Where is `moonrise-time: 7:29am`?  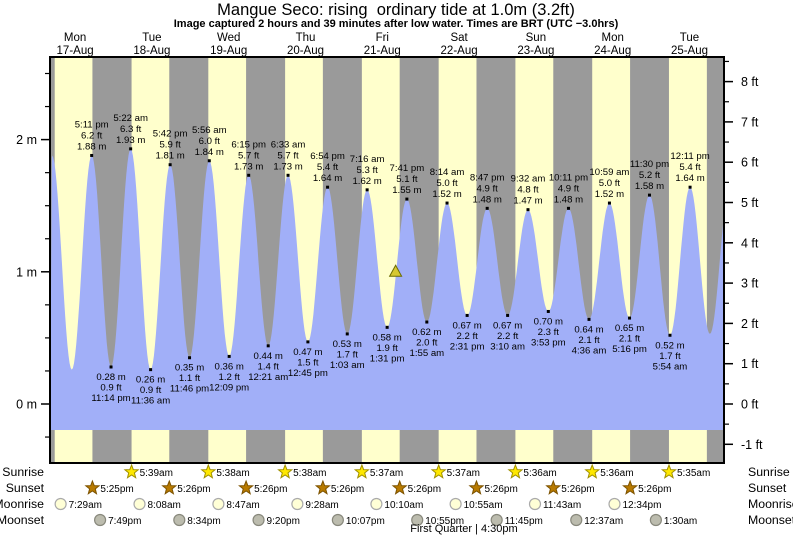
moonrise-time: 7:29am is located at coordinates (85, 505).